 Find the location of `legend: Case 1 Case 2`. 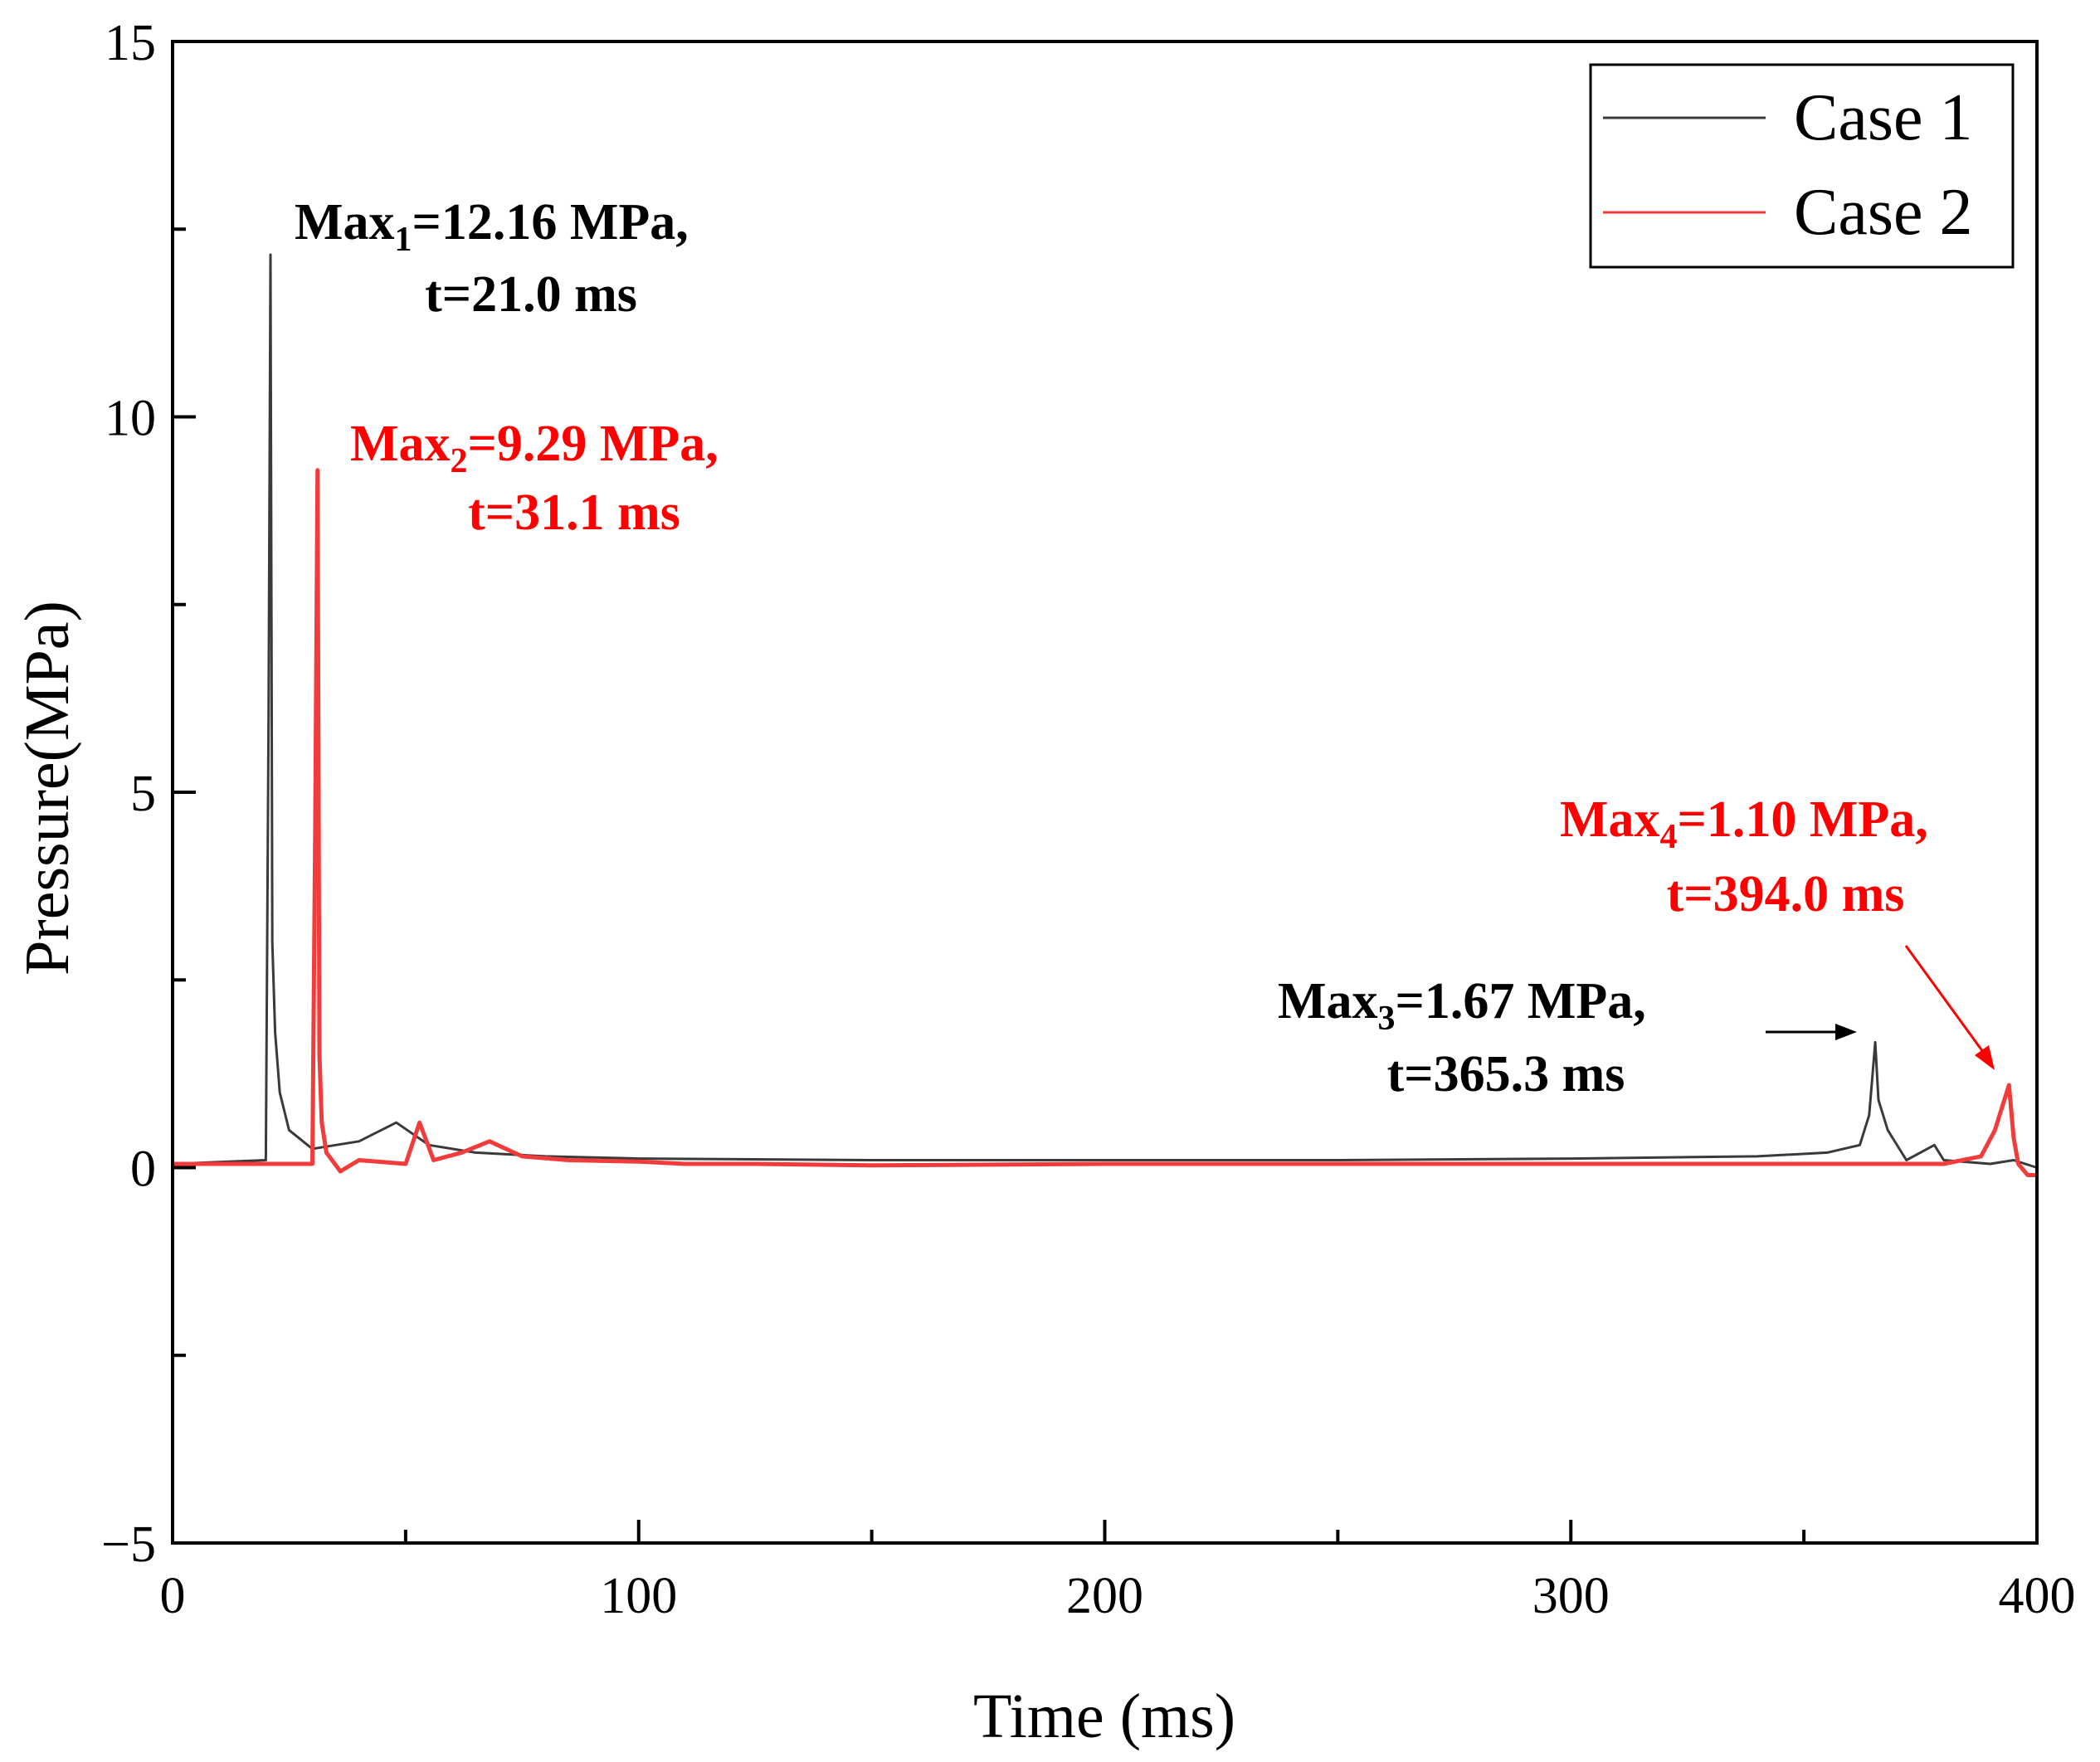

legend: Case 1 Case 2 is located at coordinates (1802, 166).